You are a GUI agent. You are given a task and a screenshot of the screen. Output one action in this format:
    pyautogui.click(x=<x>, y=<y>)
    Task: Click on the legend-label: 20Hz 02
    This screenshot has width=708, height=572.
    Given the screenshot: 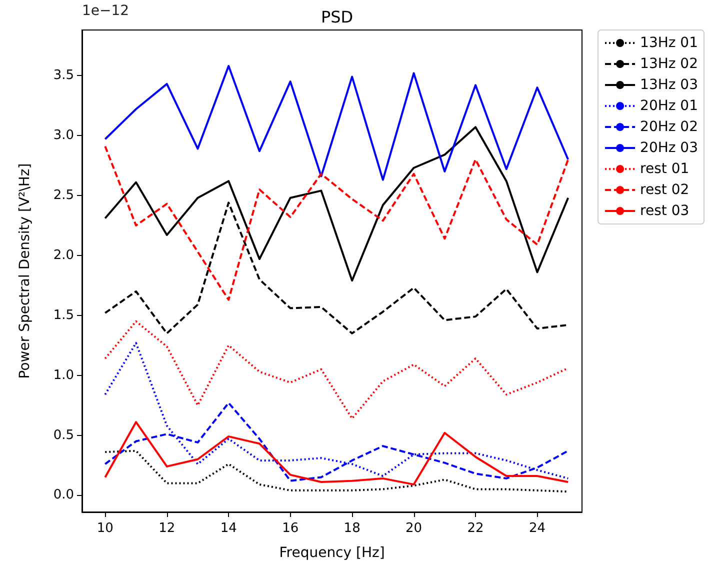 What is the action you would take?
    pyautogui.click(x=669, y=127)
    